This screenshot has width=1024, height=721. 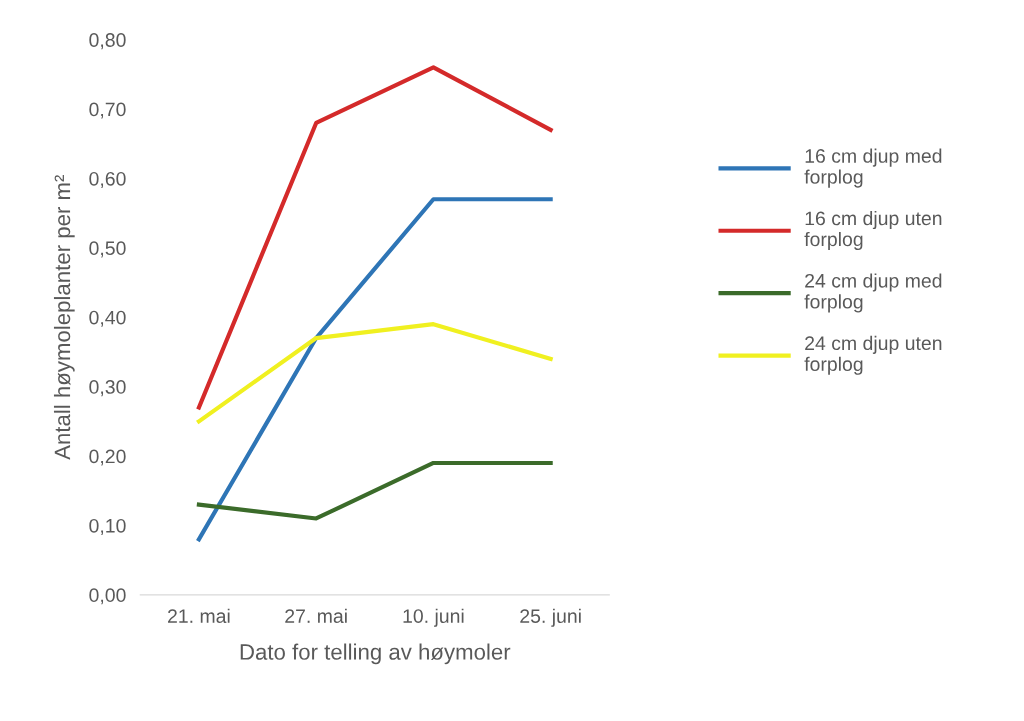 What do you see at coordinates (550, 617) in the screenshot?
I see `x-tick-label: 25. juni` at bounding box center [550, 617].